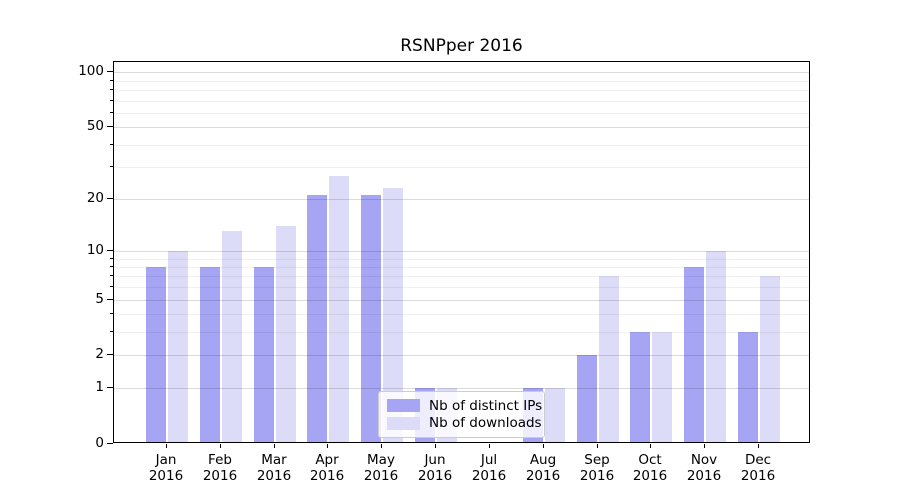  Describe the element at coordinates (166, 460) in the screenshot. I see `x-tick-month: Jan` at that location.